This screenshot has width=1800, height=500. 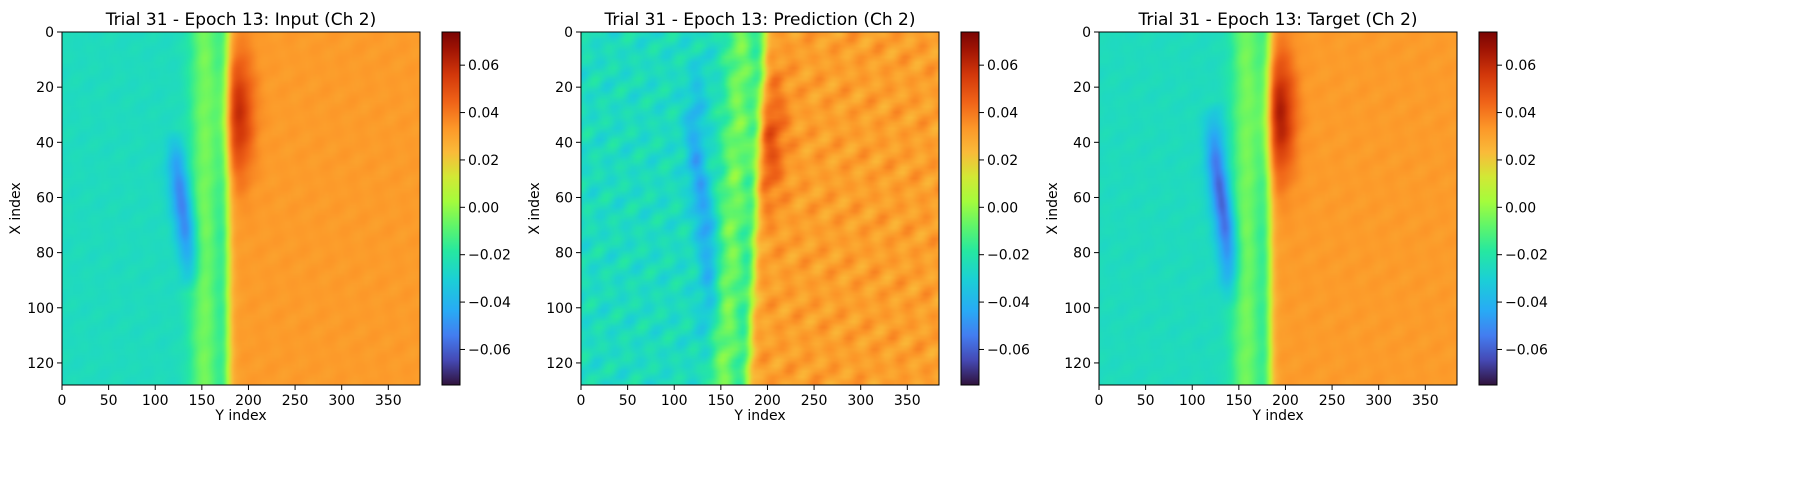 I want to click on chart-title: Trial 31 - Epoch 13: Prediction (Ch 2), so click(x=760, y=20).